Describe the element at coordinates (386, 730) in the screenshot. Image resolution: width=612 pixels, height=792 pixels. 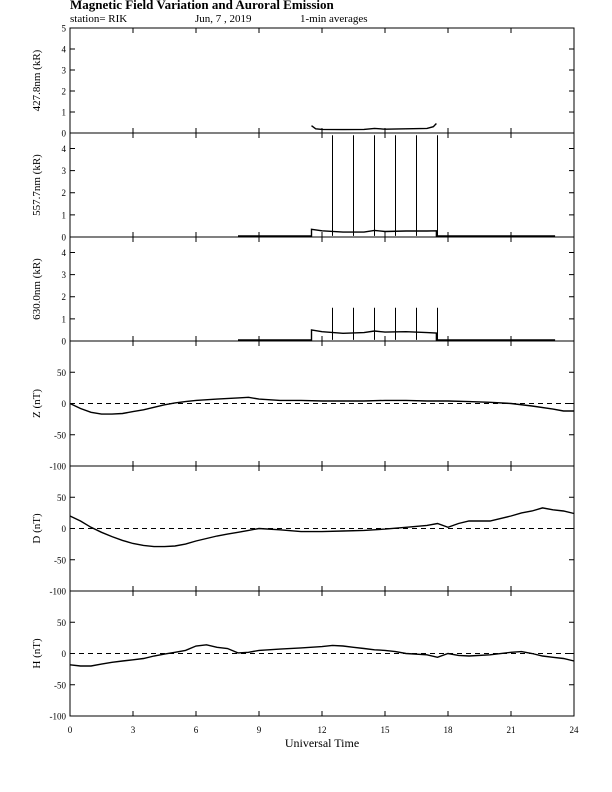
I see `x-tick-label: 15` at that location.